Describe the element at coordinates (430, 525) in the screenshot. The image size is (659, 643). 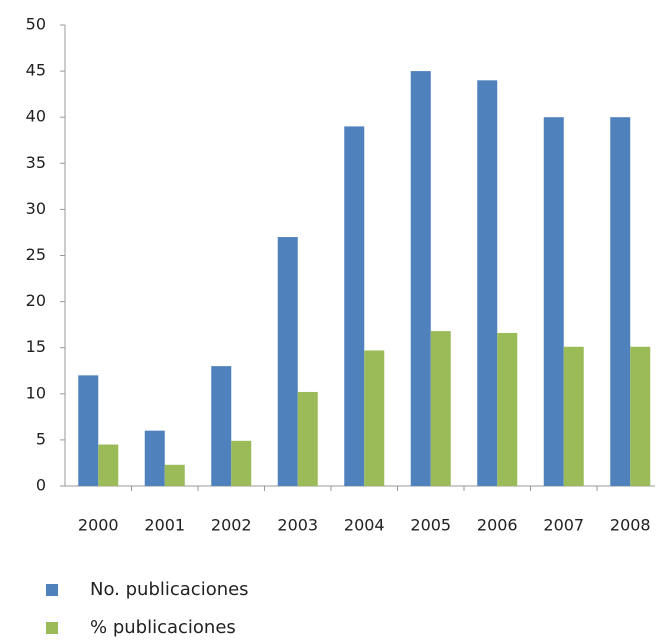
I see `x-tick-label: 2005` at that location.